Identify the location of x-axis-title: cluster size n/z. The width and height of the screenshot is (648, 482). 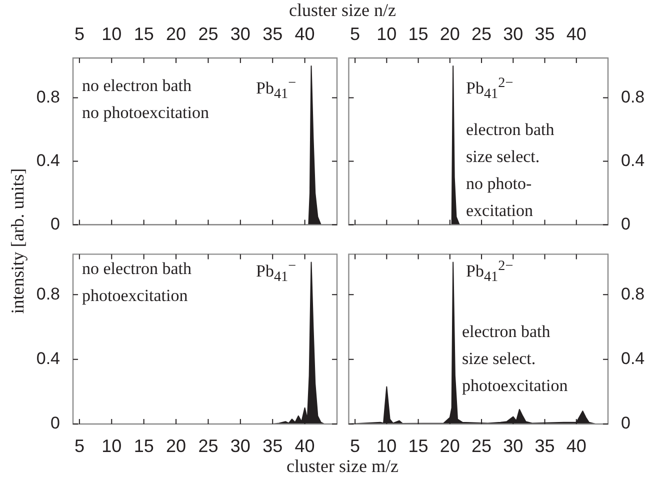
(342, 10).